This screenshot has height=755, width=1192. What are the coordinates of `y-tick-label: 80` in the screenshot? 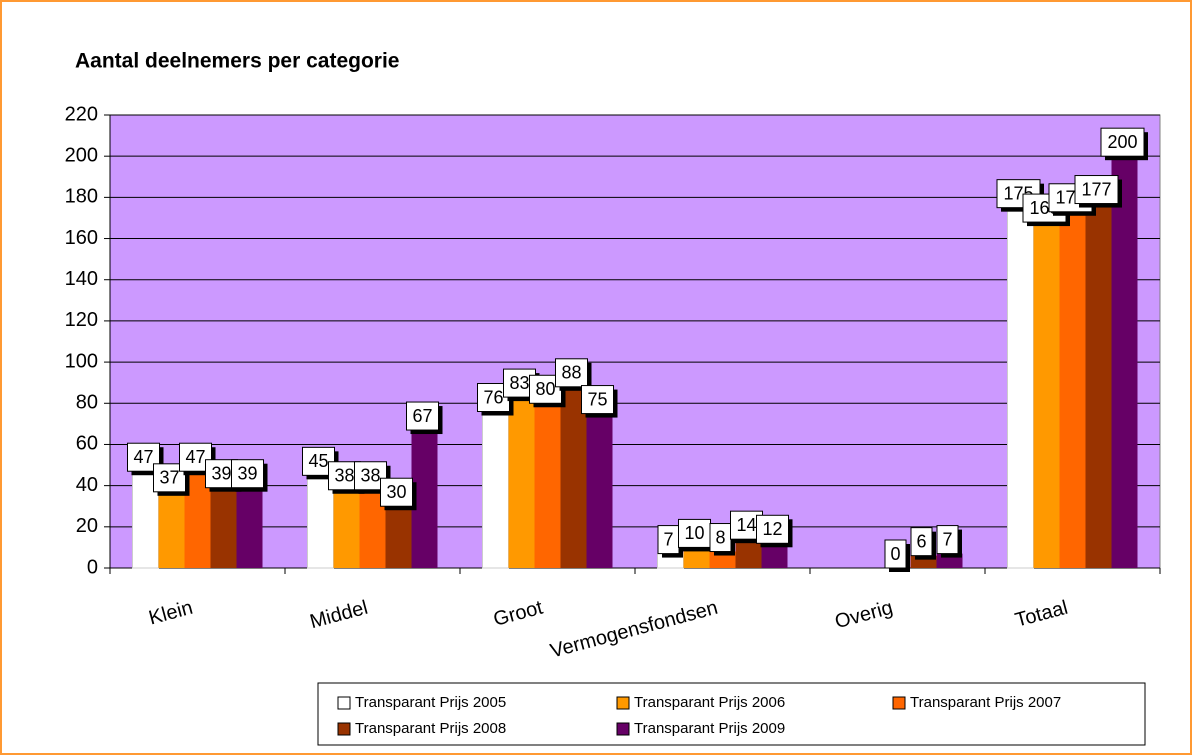 It's located at (87, 403).